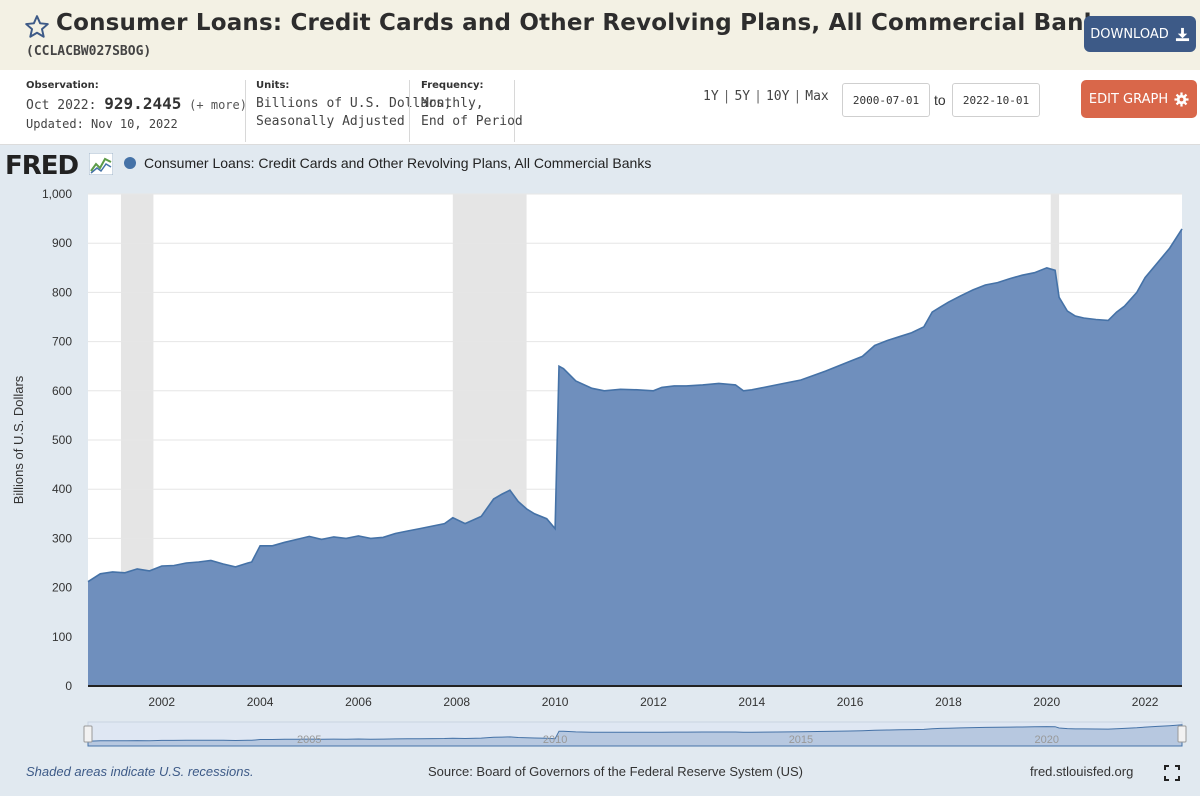 This screenshot has height=796, width=1200. I want to click on range-selector: 1Y | 5Y | 10Y | Max, so click(766, 96).